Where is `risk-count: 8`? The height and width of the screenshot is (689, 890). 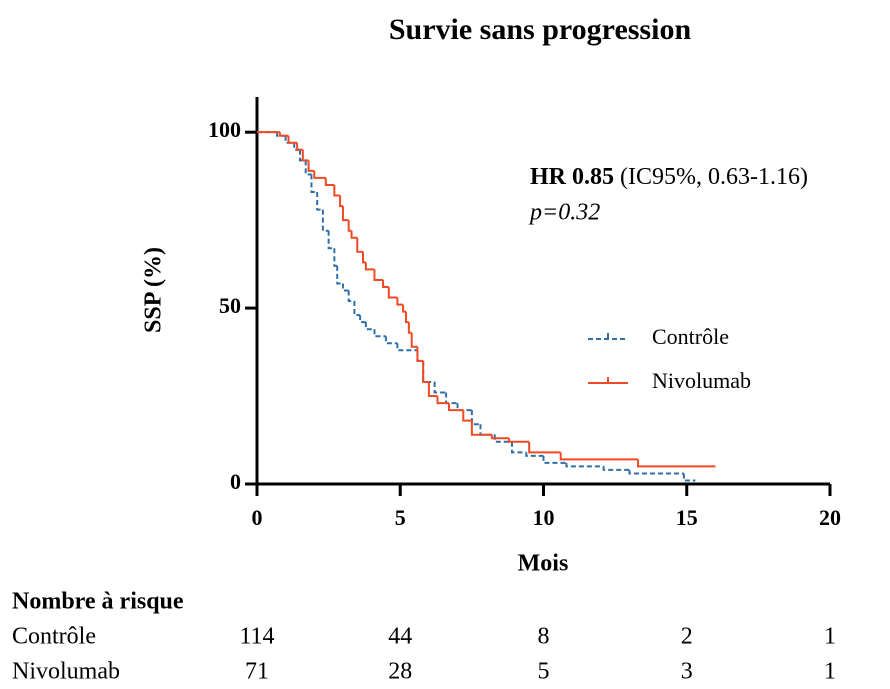 risk-count: 8 is located at coordinates (544, 637).